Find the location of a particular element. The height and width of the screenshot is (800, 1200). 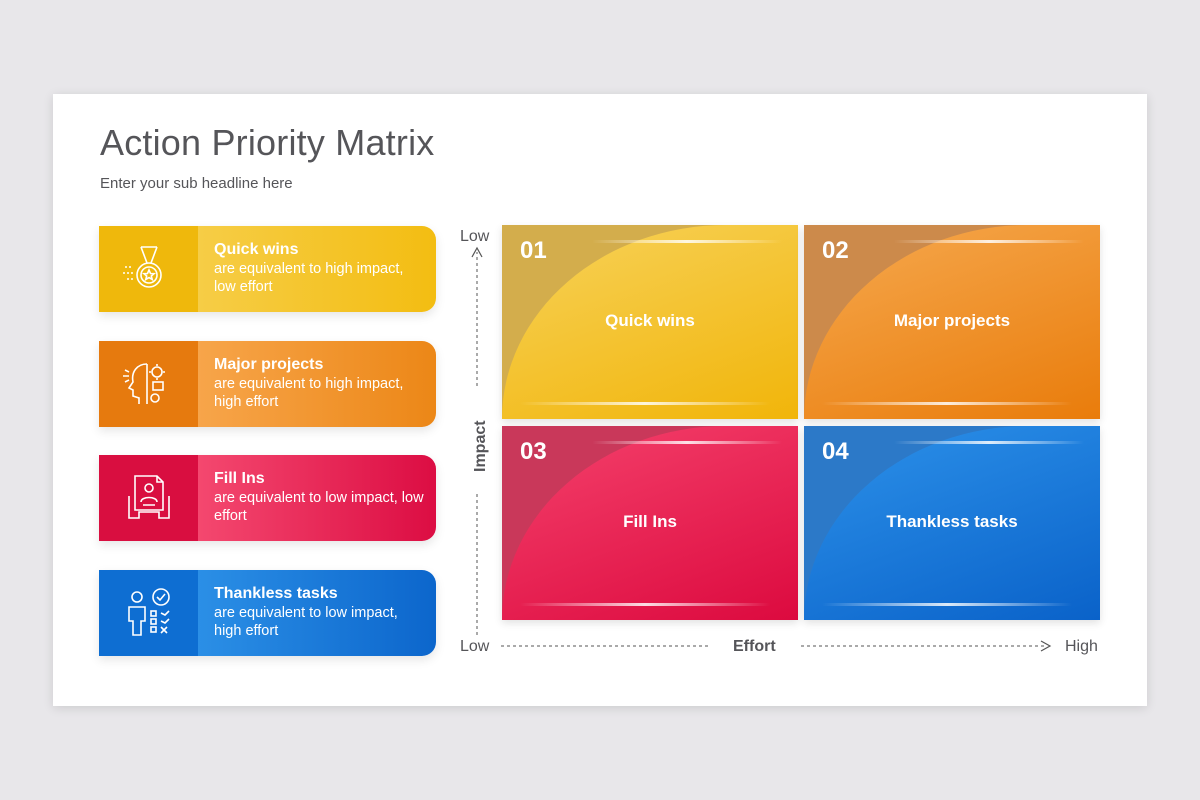

card-title: Thankless tasks is located at coordinates (276, 593).